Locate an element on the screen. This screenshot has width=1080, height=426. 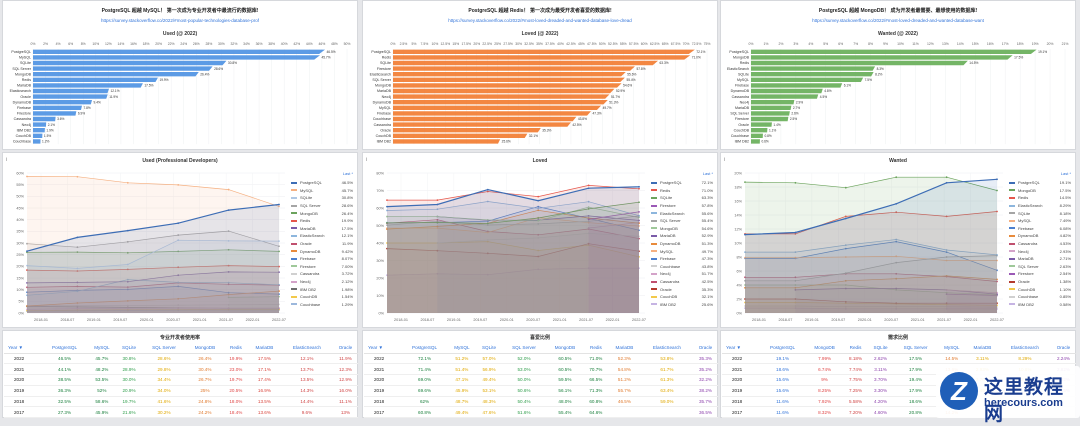
legend-item: SQL Server 28.6% is located at coordinates (322, 206).